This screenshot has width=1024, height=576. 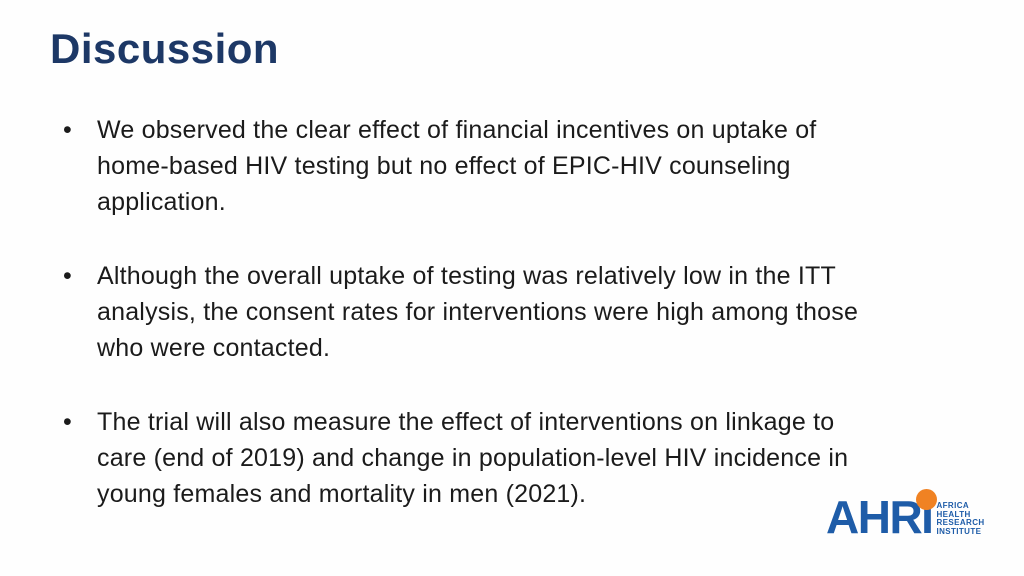 I want to click on ahri-wordmark: AHRI, so click(x=882, y=514).